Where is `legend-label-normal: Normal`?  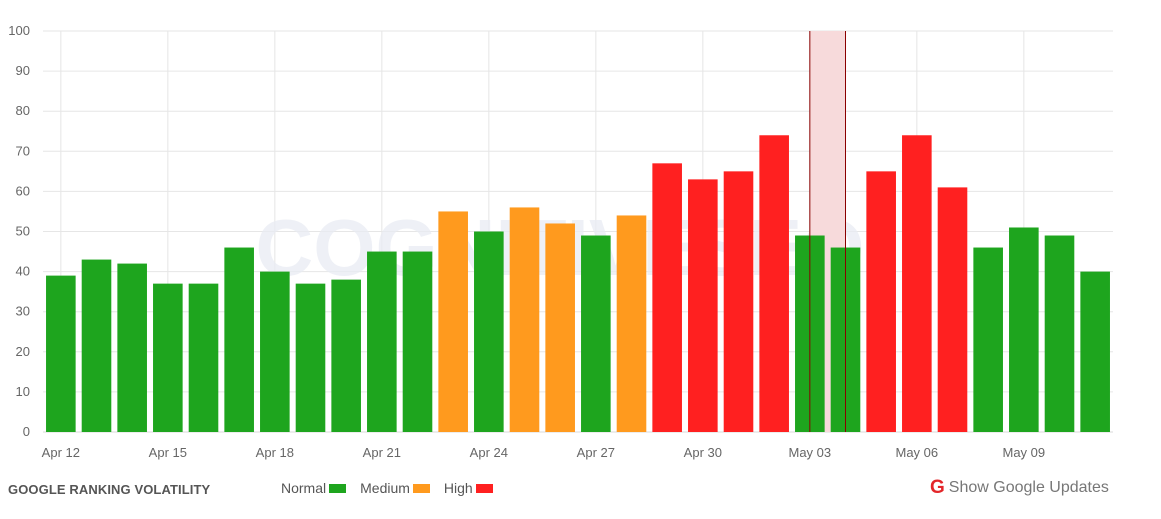
legend-label-normal: Normal is located at coordinates (304, 488).